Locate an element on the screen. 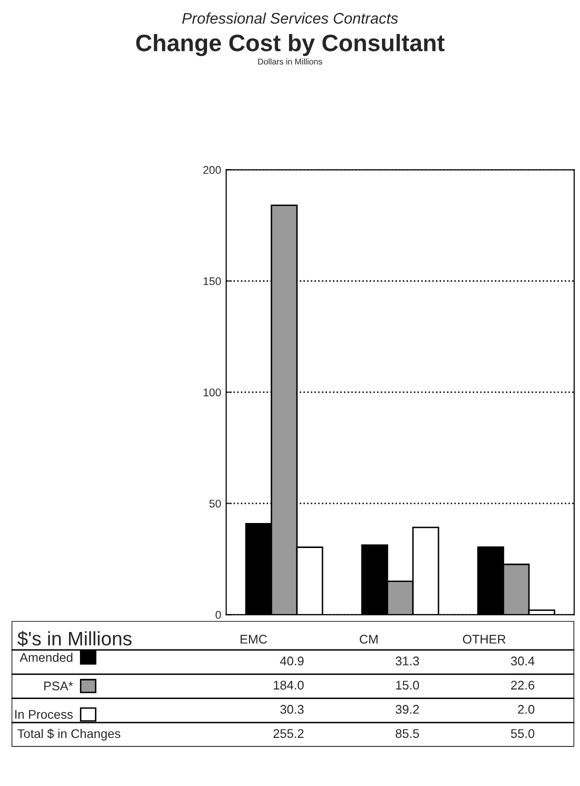 This screenshot has height=786, width=580. data-label: 30.4 is located at coordinates (522, 661).